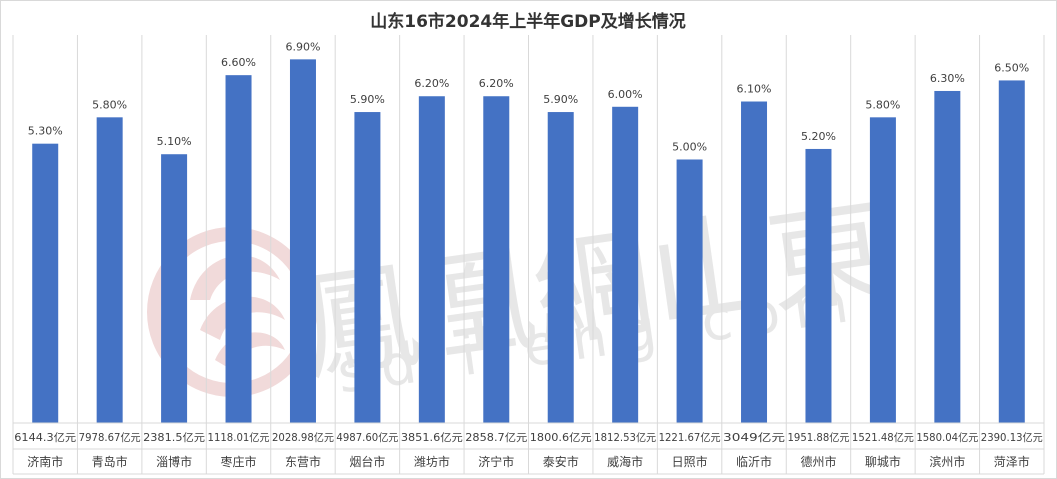 The height and width of the screenshot is (479, 1057). What do you see at coordinates (45, 131) in the screenshot?
I see `data-label: 5.30%` at bounding box center [45, 131].